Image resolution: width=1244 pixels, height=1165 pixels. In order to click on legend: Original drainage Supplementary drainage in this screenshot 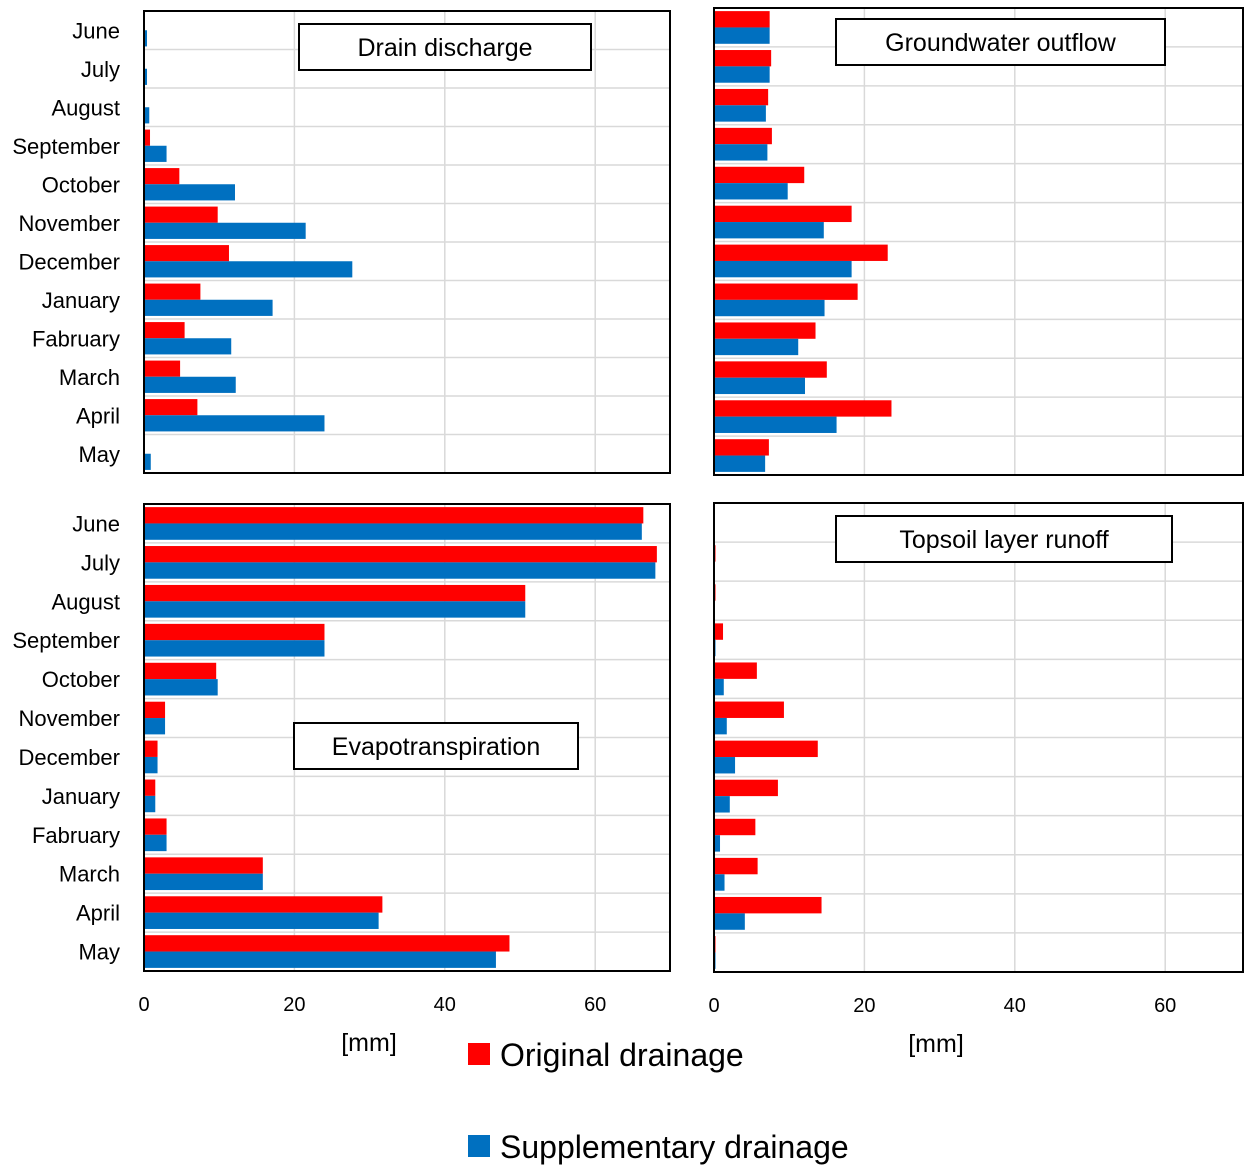, I will do `click(658, 1101)`.